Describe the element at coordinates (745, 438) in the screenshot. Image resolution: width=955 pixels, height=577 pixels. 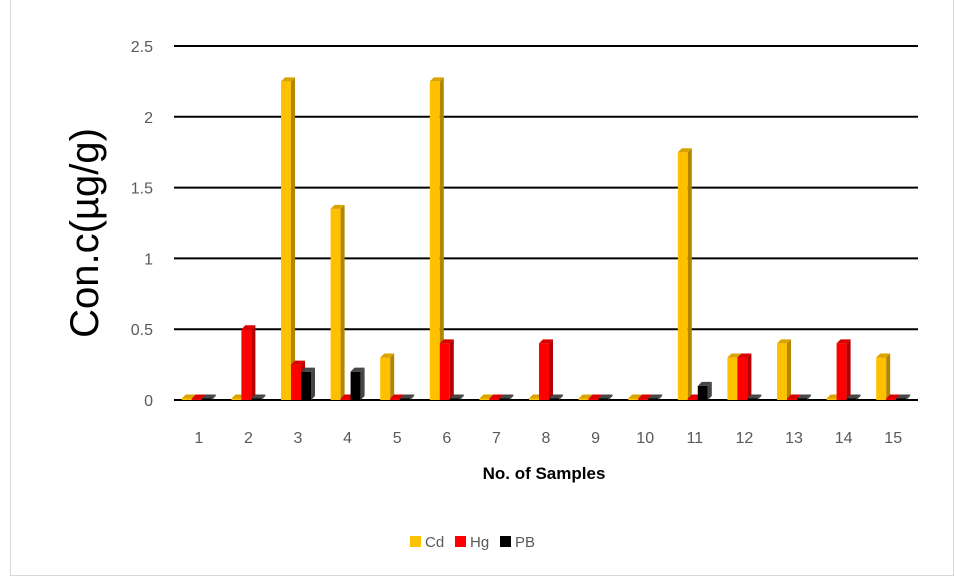
I see `x-tick-label: 12` at that location.